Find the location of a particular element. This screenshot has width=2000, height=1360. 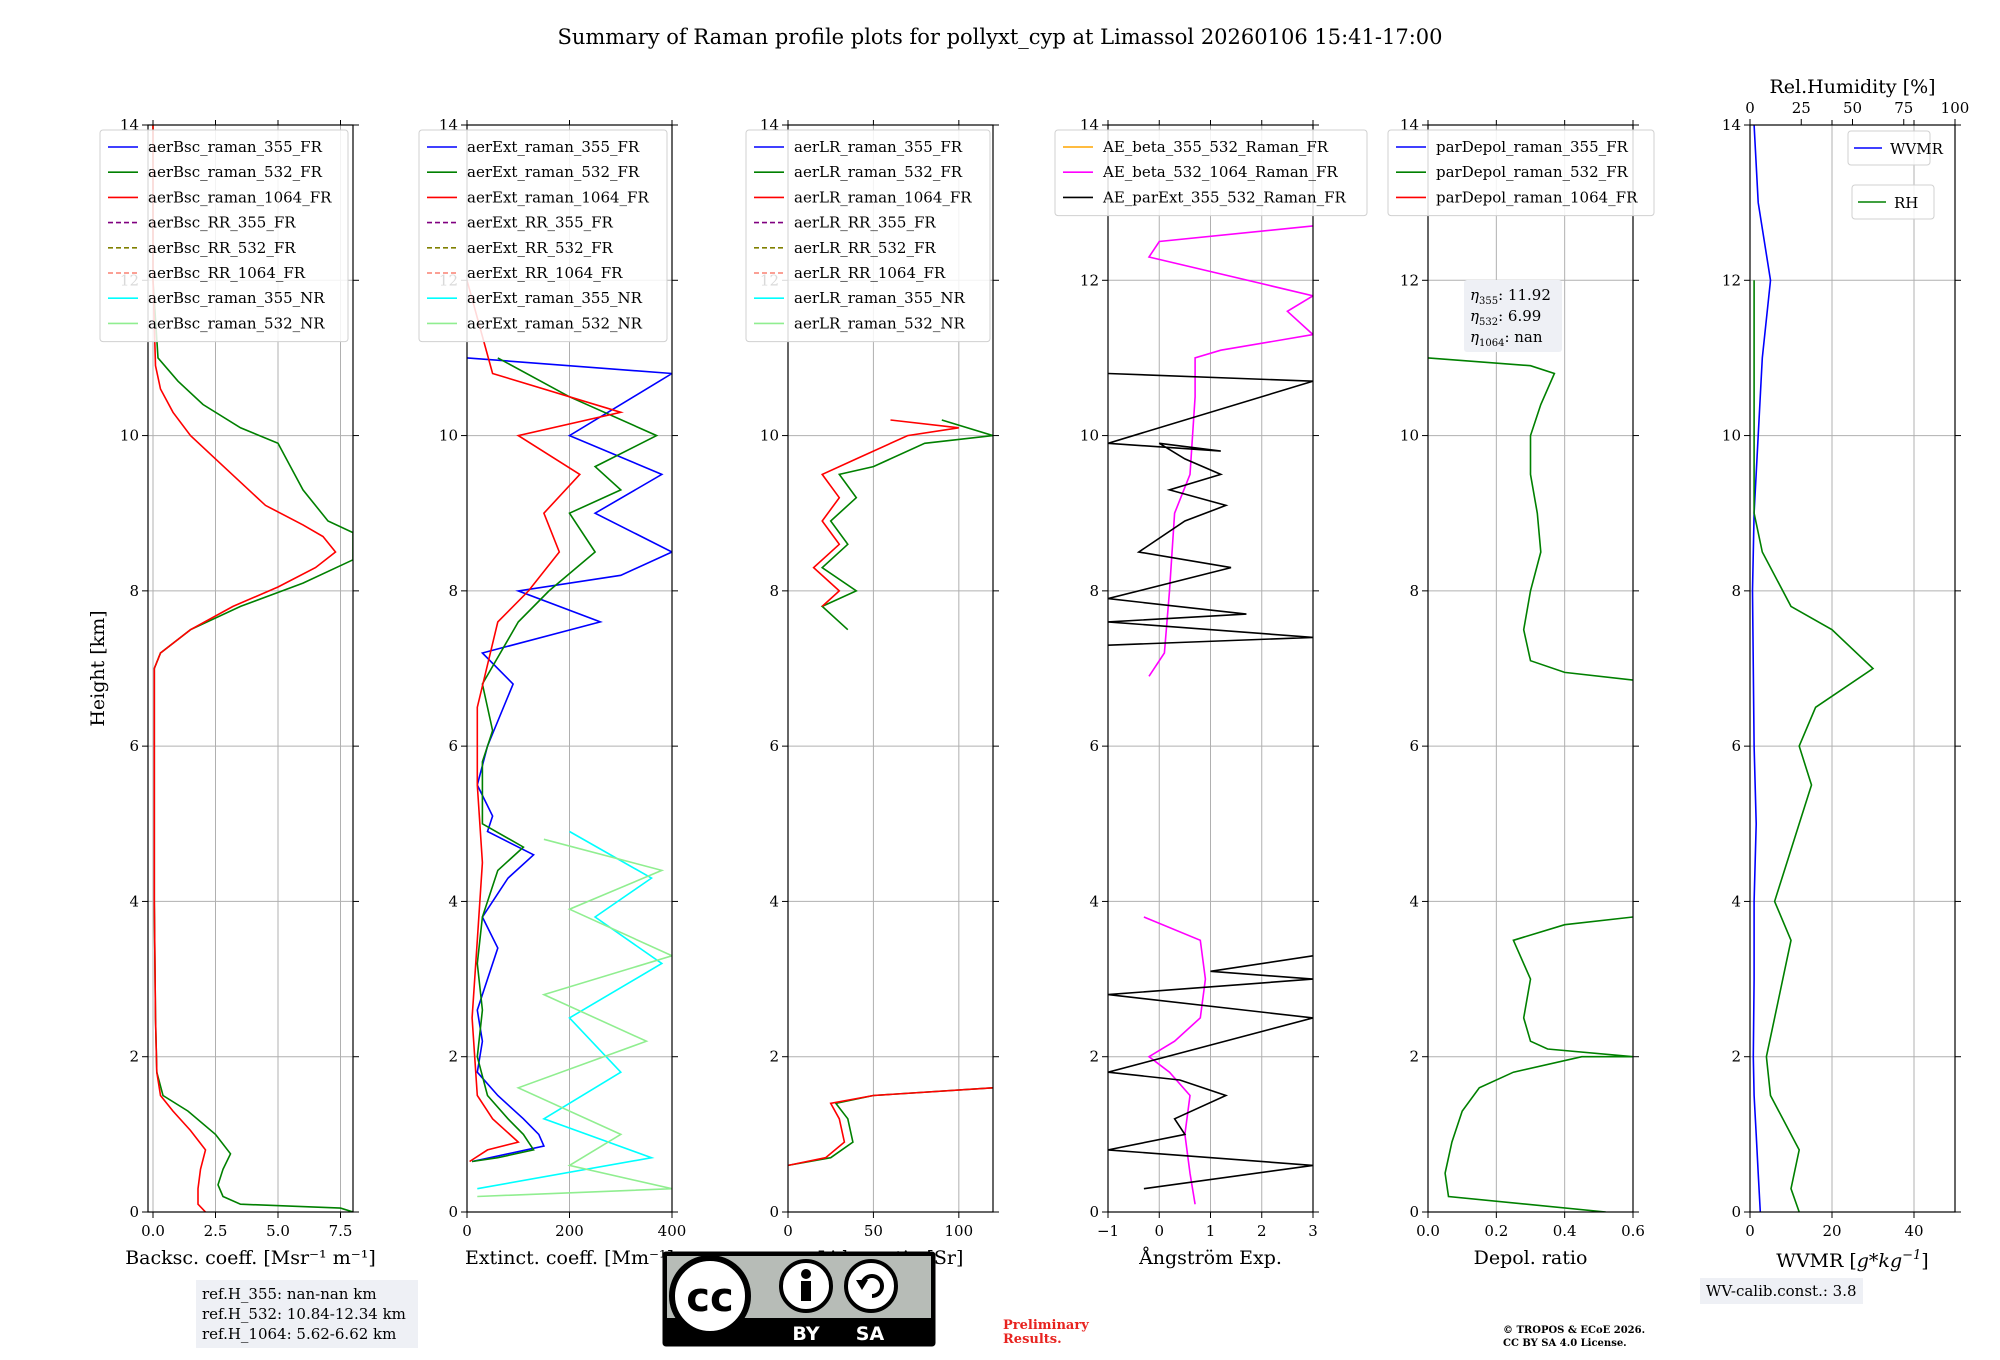

x-tick-label: 2 is located at coordinates (1262, 1231).